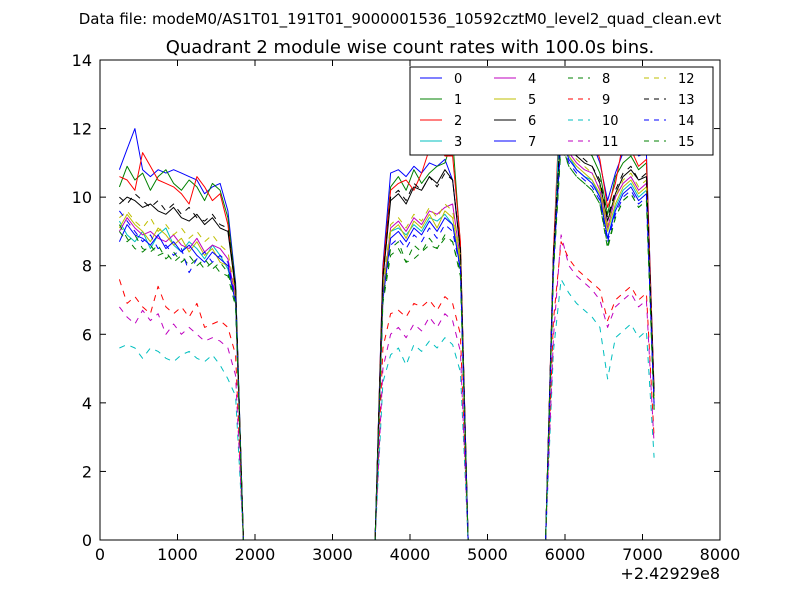 This screenshot has width=800, height=600. I want to click on legend-frame, so click(561, 111).